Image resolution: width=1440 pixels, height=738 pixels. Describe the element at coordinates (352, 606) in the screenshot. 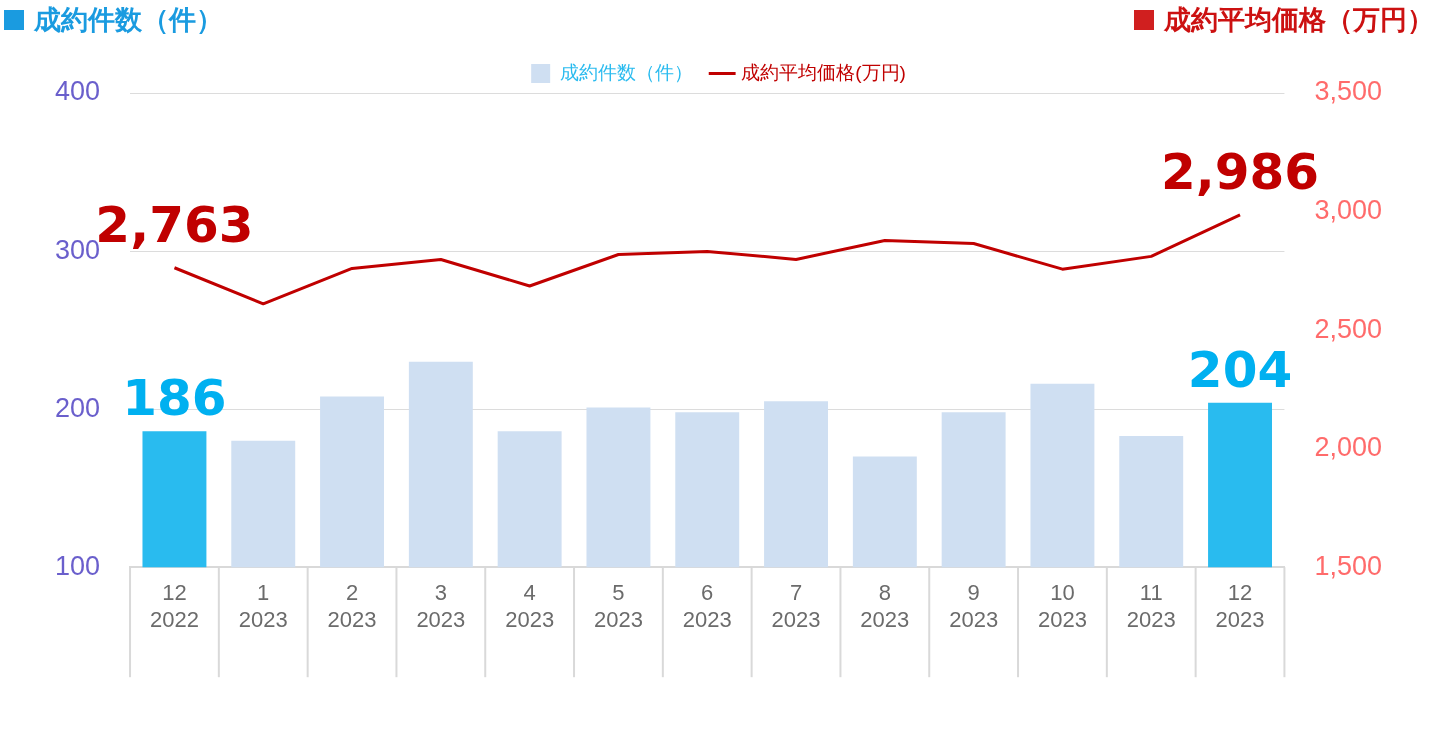

I see `x-tick-label: 2 2023` at that location.